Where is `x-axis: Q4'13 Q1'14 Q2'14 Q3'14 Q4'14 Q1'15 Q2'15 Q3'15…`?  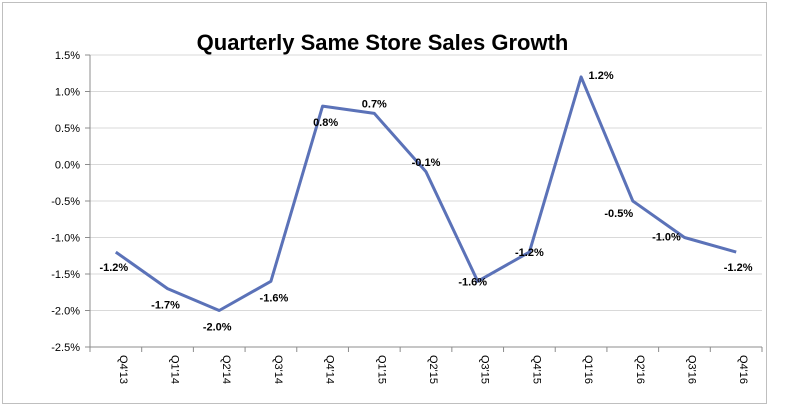
x-axis: Q4'13 Q1'14 Q2'14 Q3'14 Q4'14 Q1'15 Q2'15 Q3'15… is located at coordinates (426, 365).